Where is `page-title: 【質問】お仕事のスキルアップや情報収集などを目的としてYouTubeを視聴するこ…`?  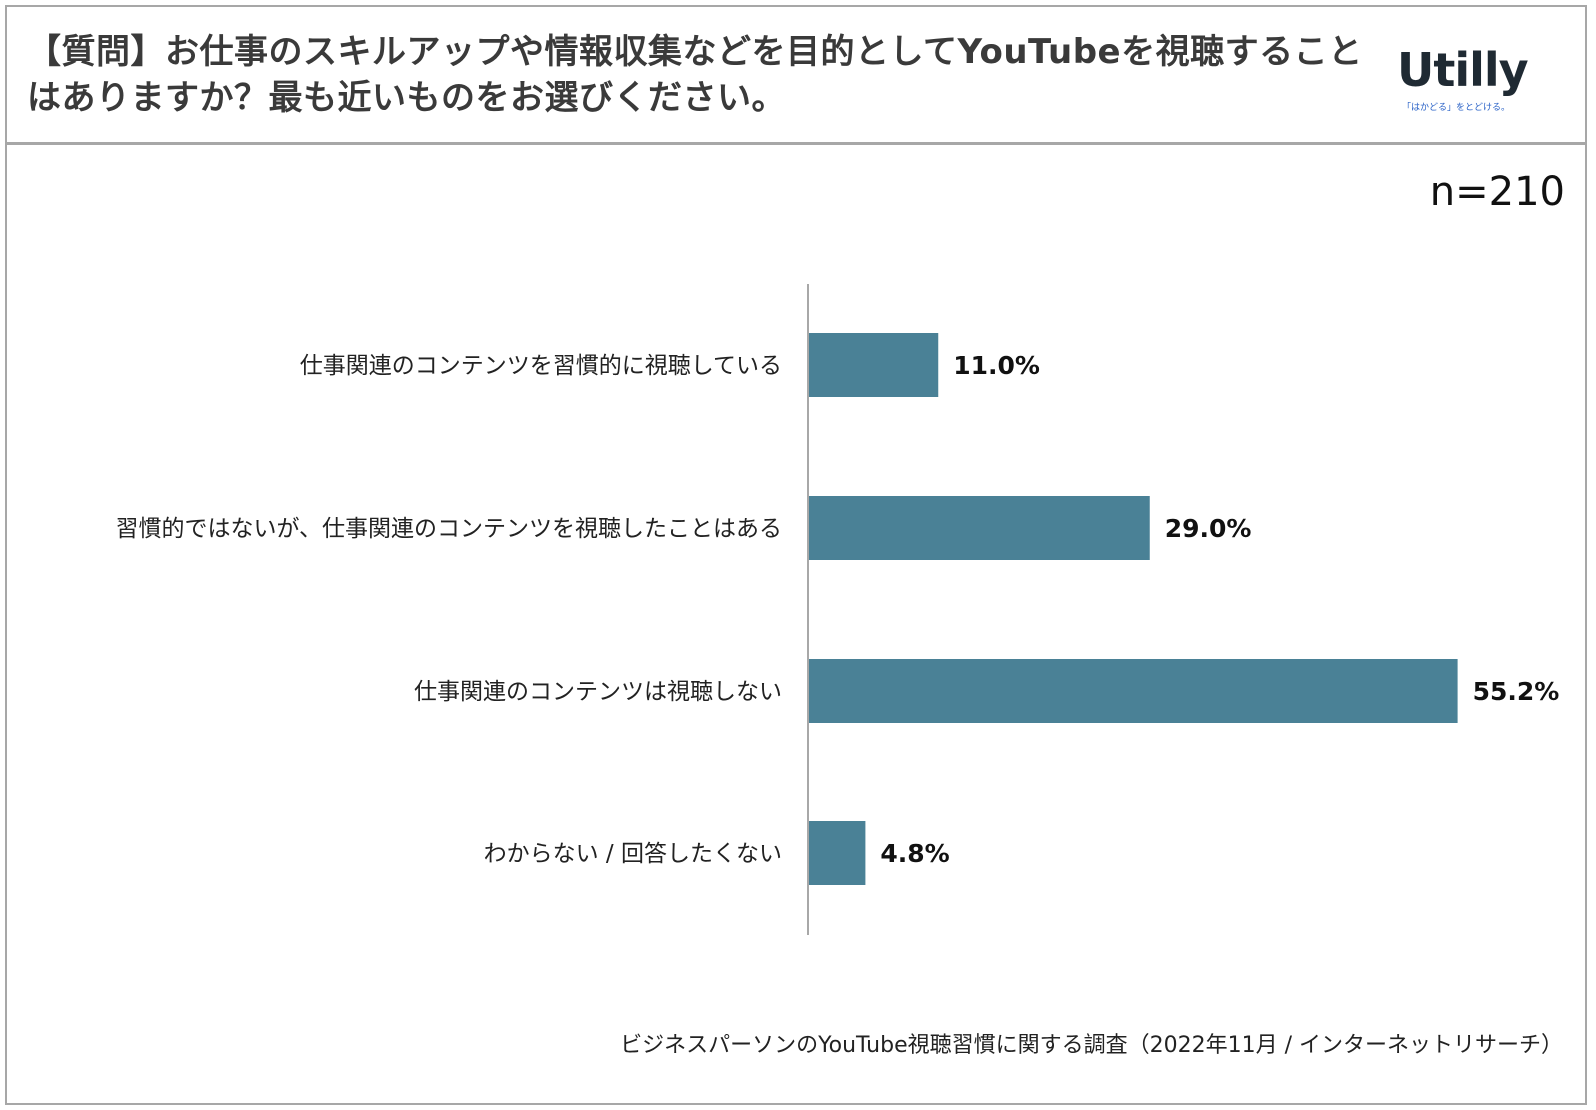
page-title: 【質問】お仕事のスキルアップや情報収集などを目的としてYouTubeを視聴するこ… is located at coordinates (695, 75).